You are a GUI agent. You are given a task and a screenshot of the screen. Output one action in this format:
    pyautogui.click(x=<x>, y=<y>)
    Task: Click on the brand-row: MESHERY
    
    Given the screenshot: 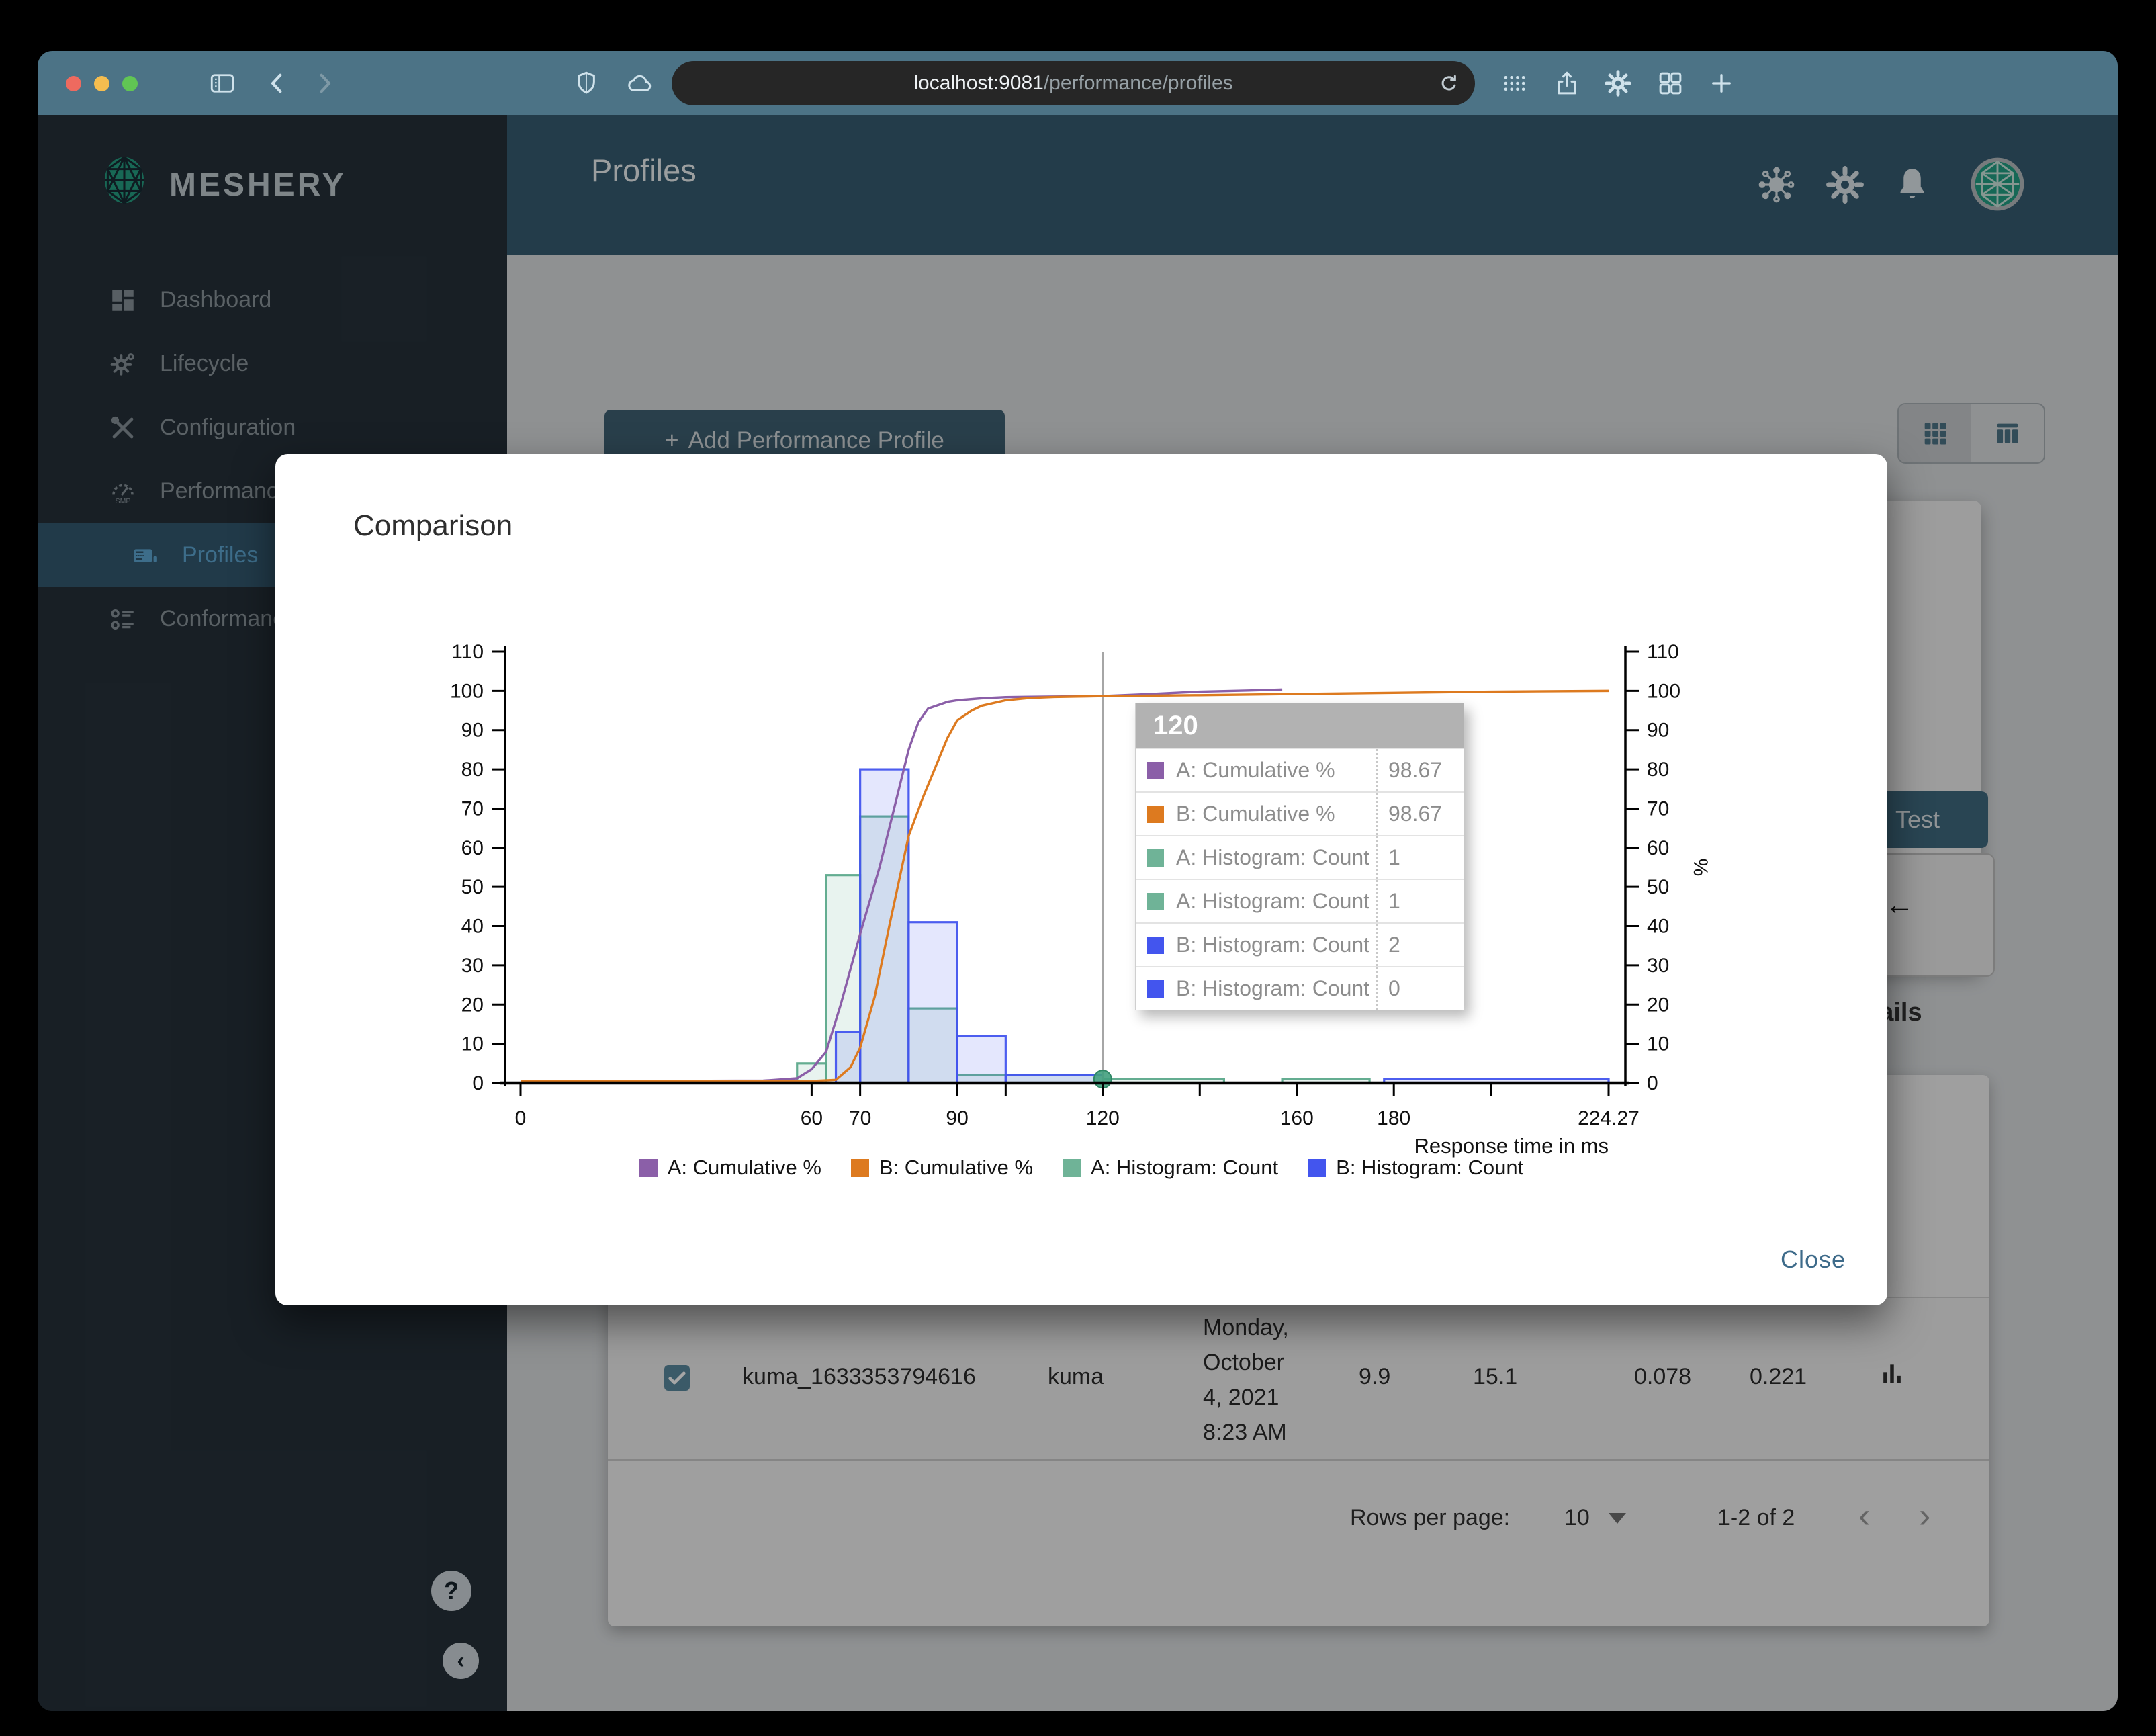 What is the action you would take?
    pyautogui.click(x=272, y=185)
    